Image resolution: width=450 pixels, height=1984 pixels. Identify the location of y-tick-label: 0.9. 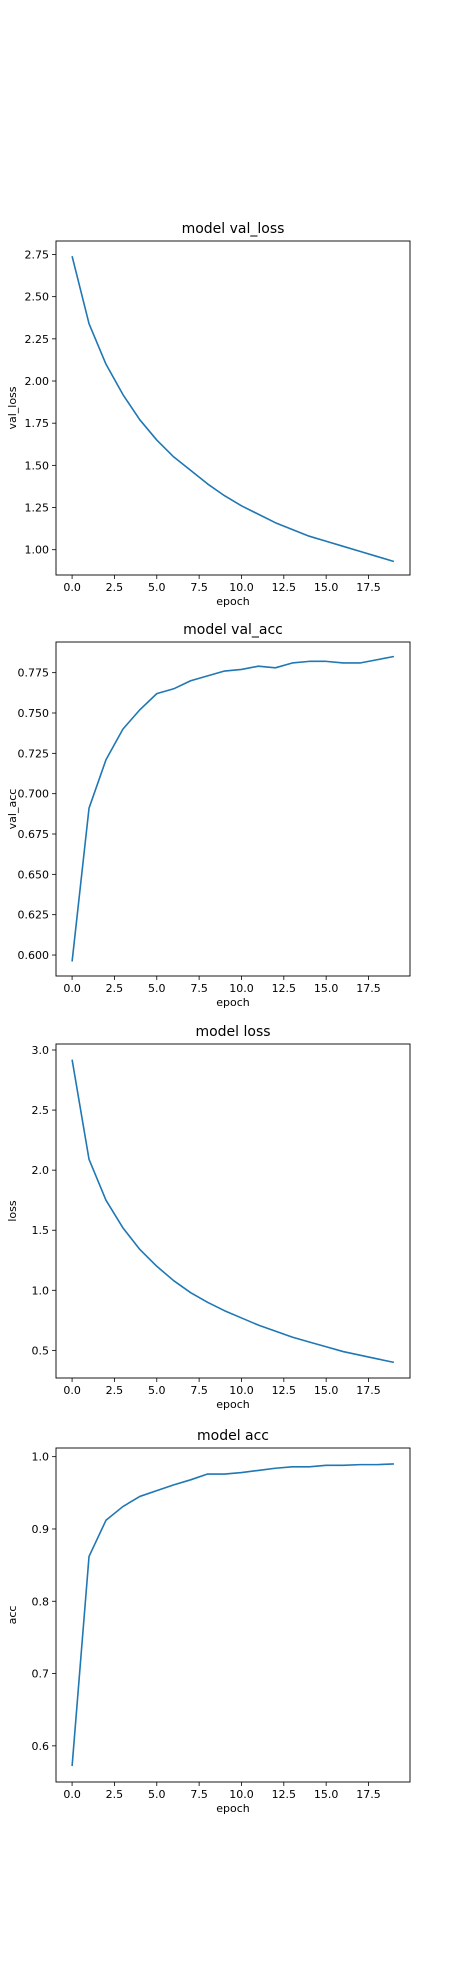
(41, 1529).